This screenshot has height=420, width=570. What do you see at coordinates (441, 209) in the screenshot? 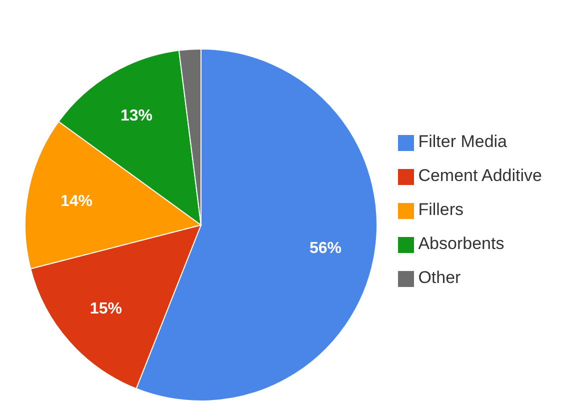
I see `legend-label: Fillers` at bounding box center [441, 209].